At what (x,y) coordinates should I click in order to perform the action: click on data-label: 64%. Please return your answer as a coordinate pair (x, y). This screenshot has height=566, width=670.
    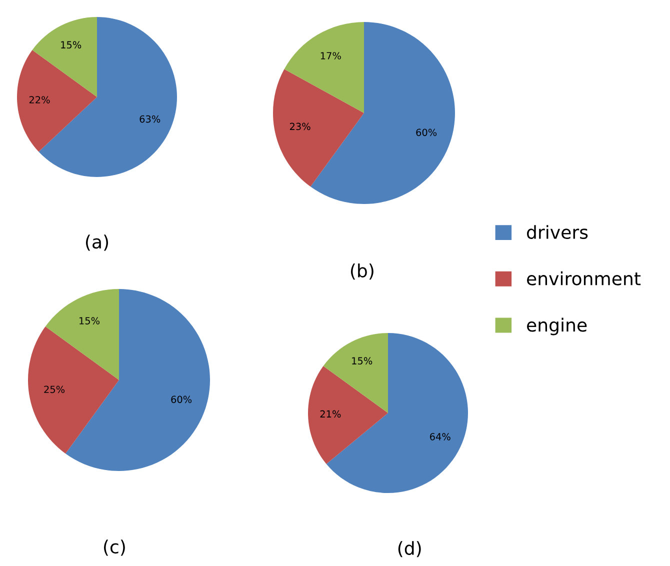
    Looking at the image, I should click on (440, 436).